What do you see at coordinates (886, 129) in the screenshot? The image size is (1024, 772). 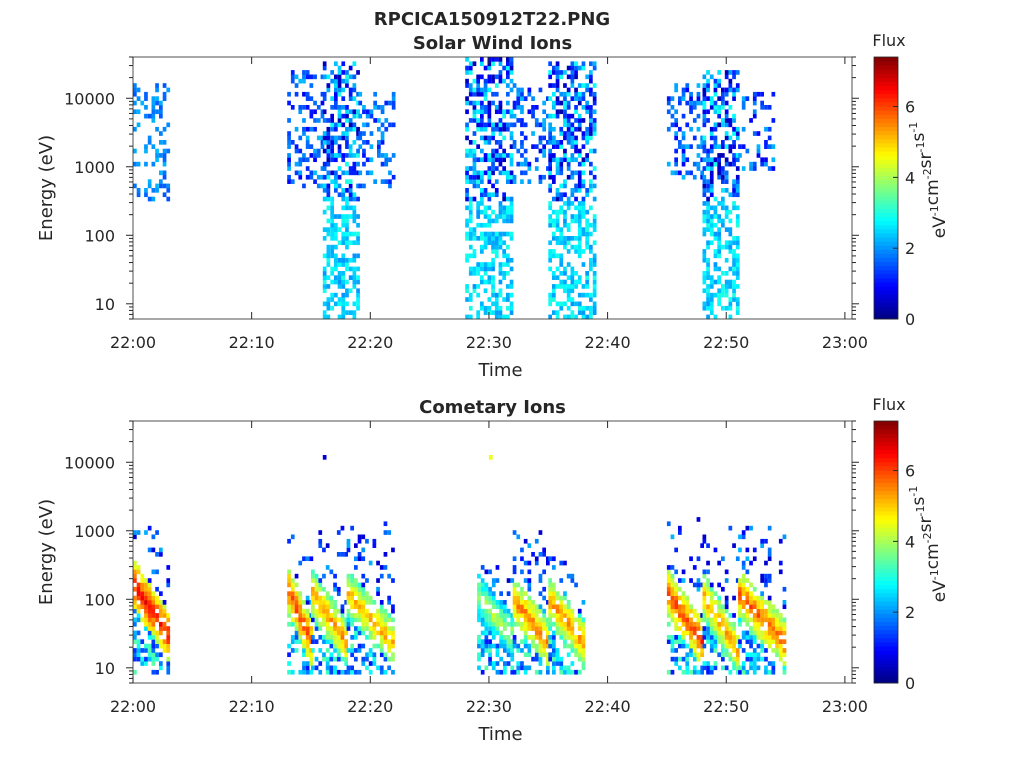 I see `colorbar-step` at bounding box center [886, 129].